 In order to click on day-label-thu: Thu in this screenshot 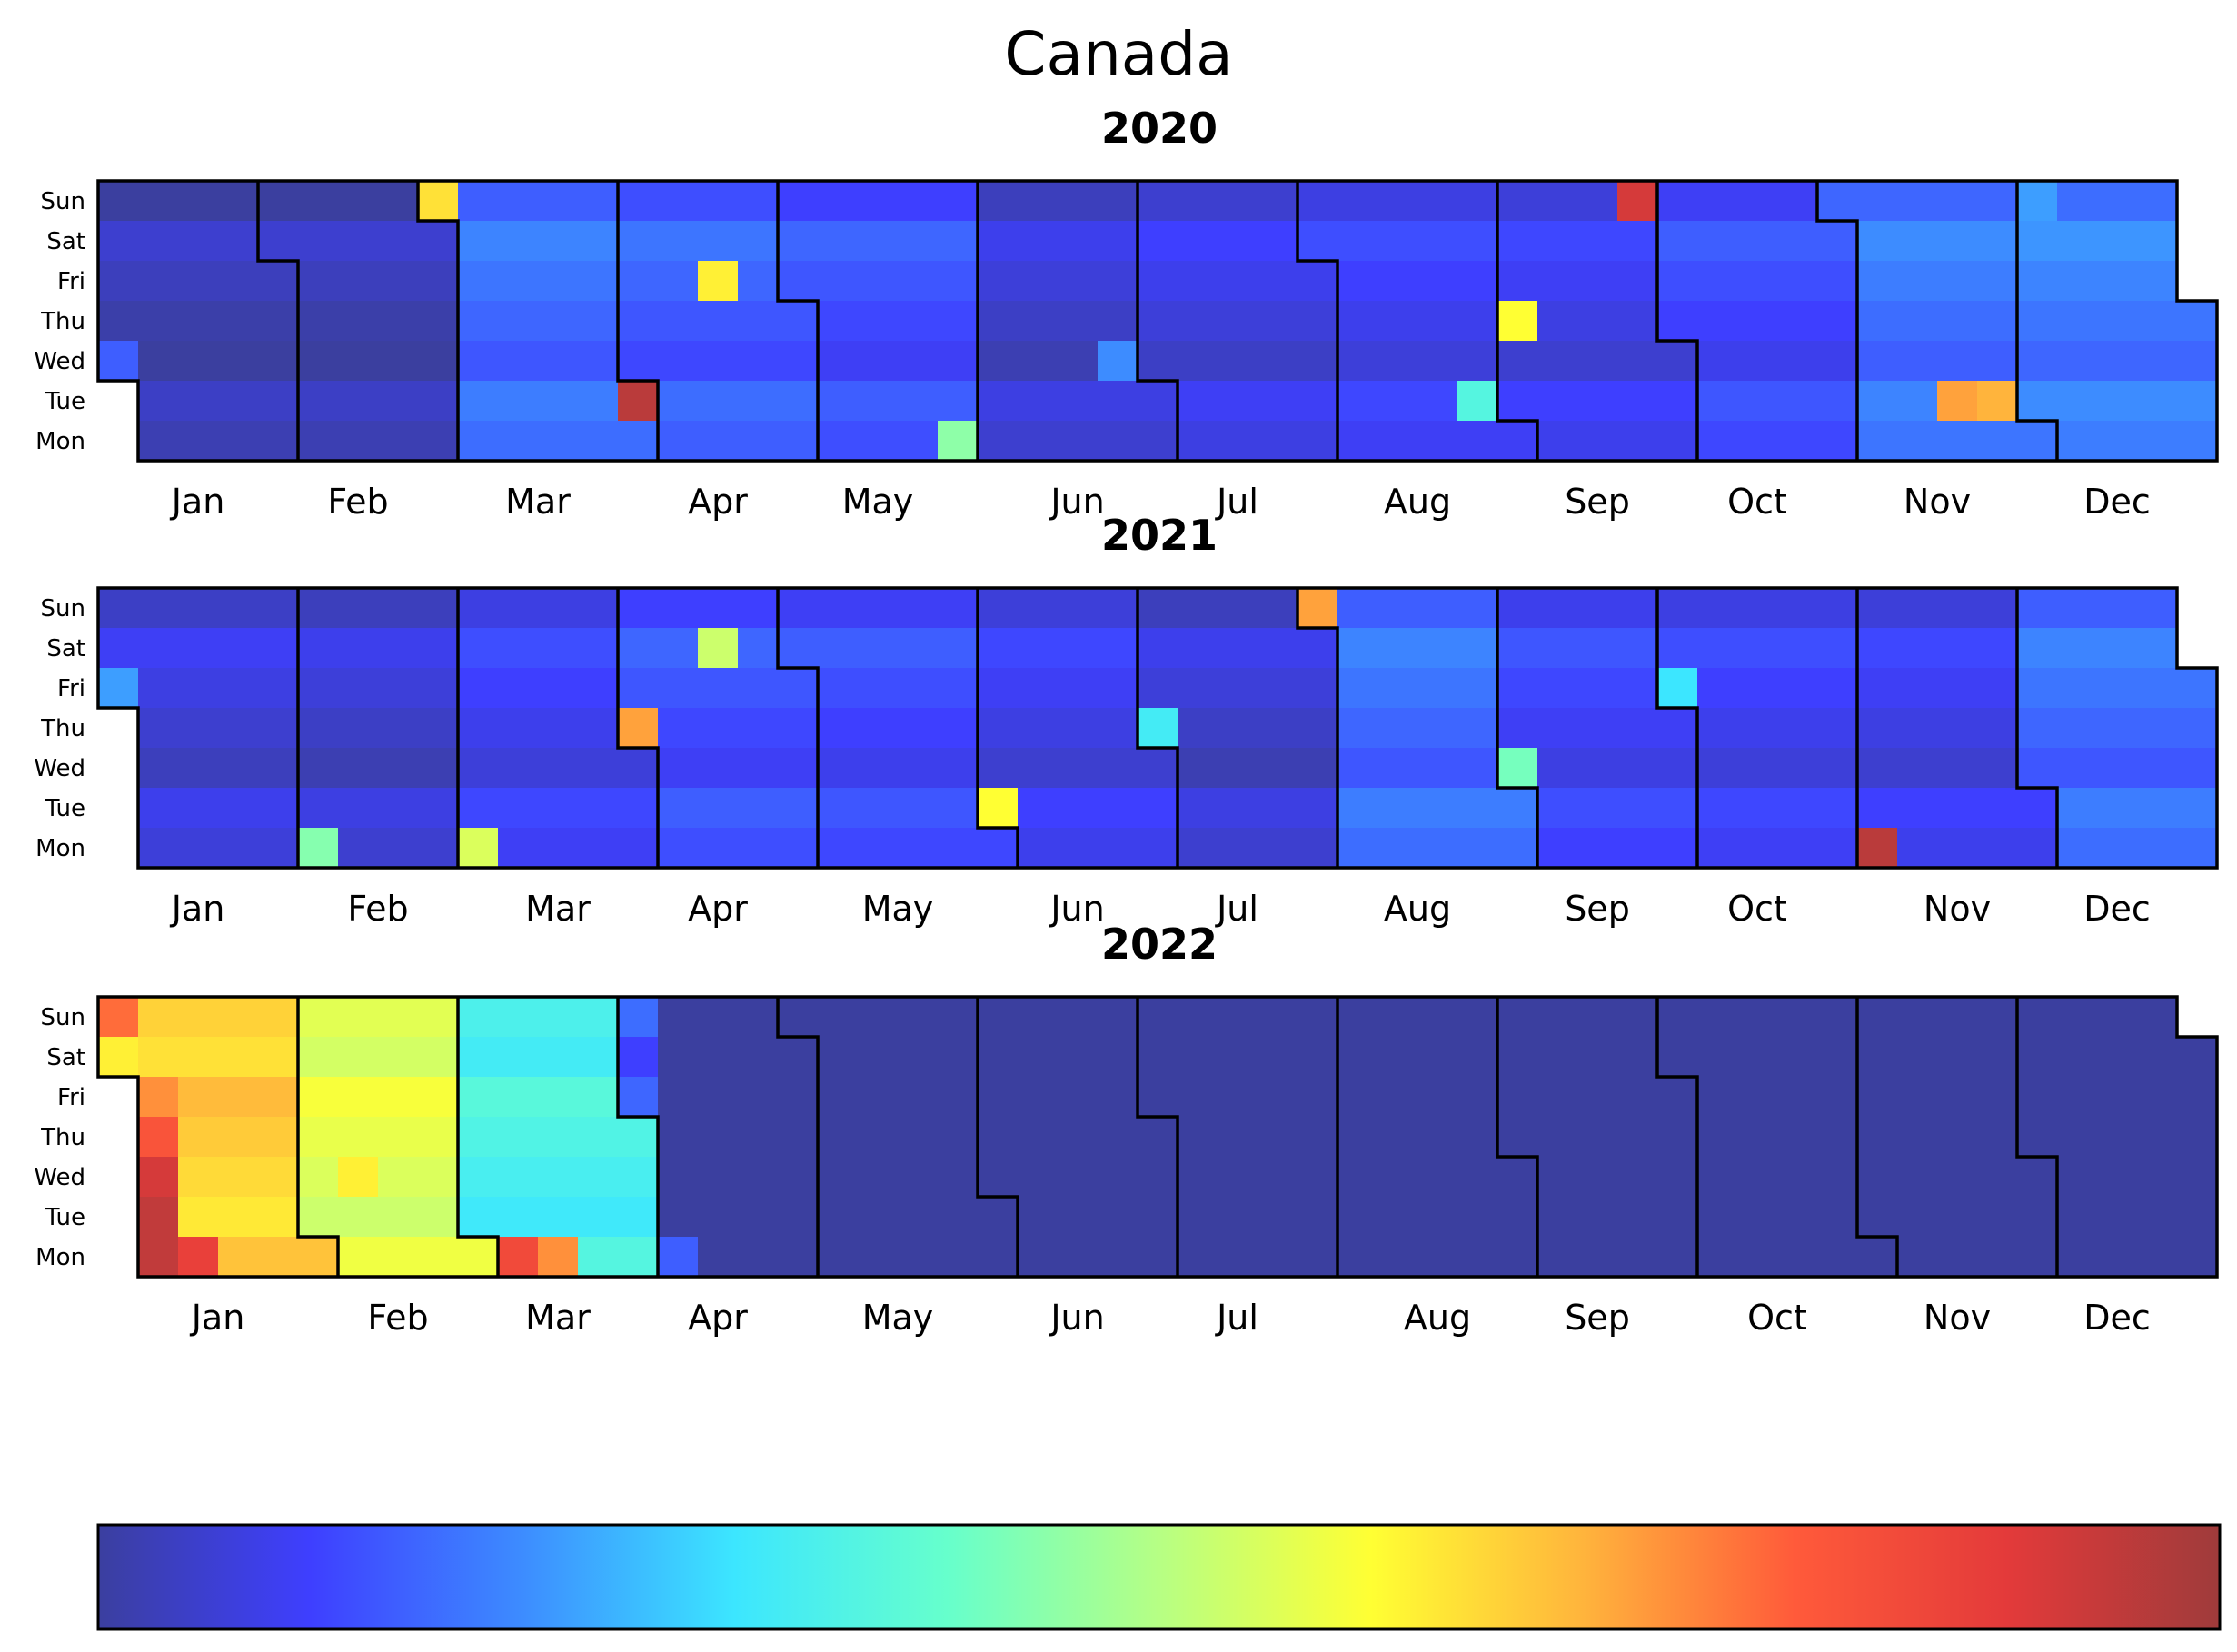, I will do `click(63, 728)`.